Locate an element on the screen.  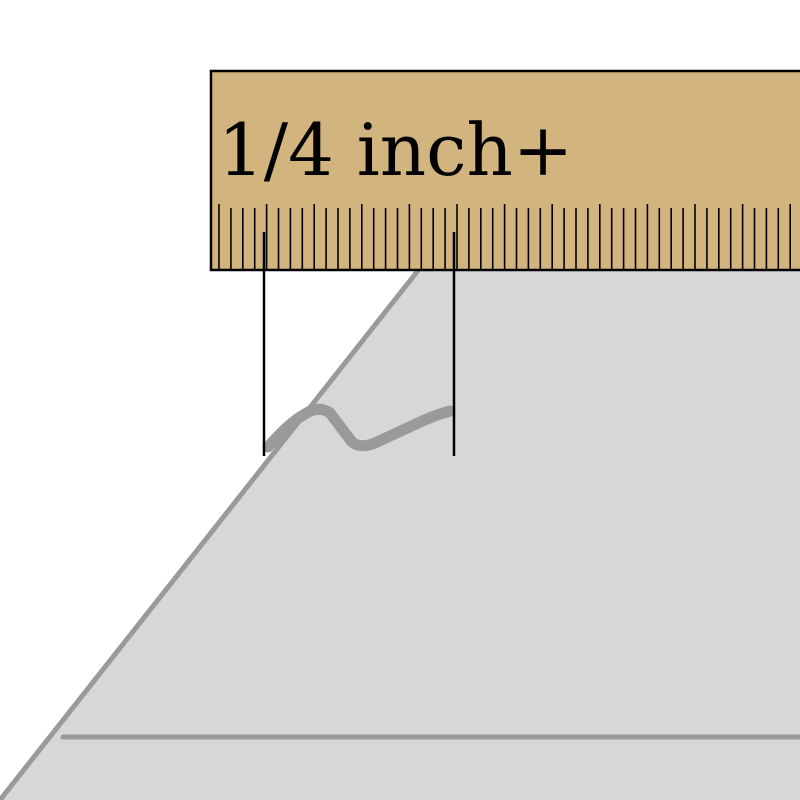
chip-damage-icon is located at coordinates (359, 428).